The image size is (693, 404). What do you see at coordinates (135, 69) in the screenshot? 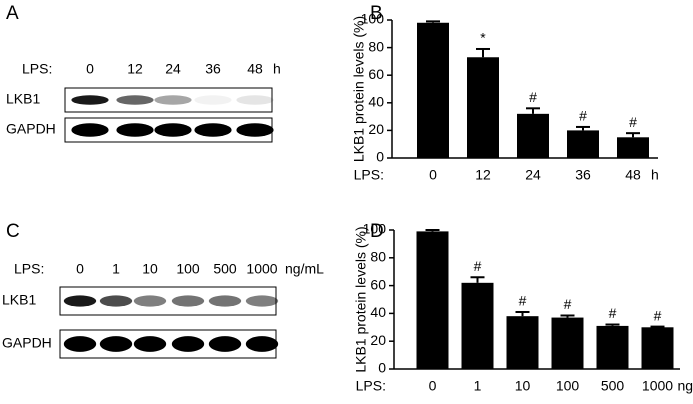
I see `lane-label: 12` at bounding box center [135, 69].